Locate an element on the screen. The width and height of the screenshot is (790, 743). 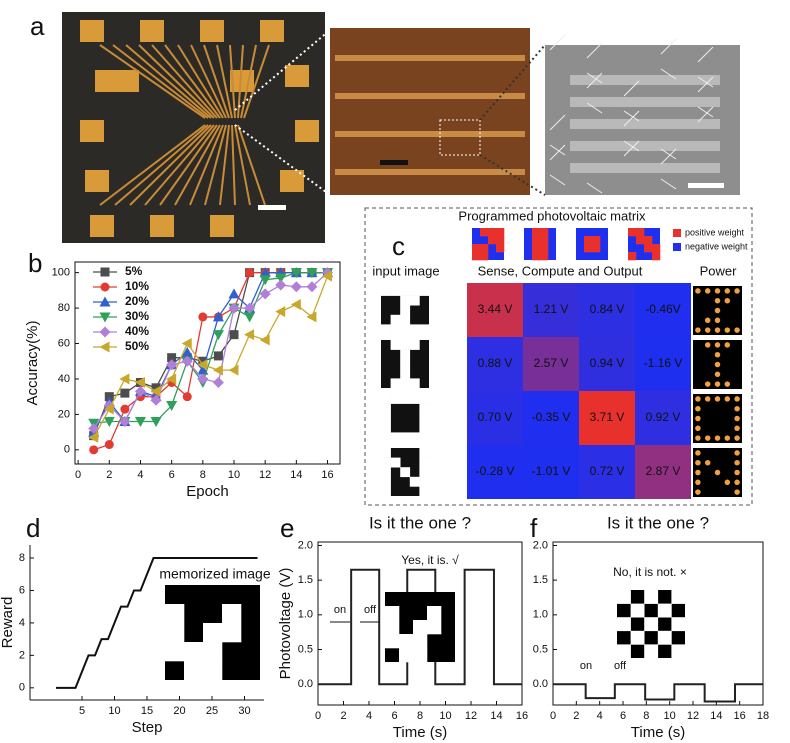
y-tick-label: 20 is located at coordinates (64, 414).